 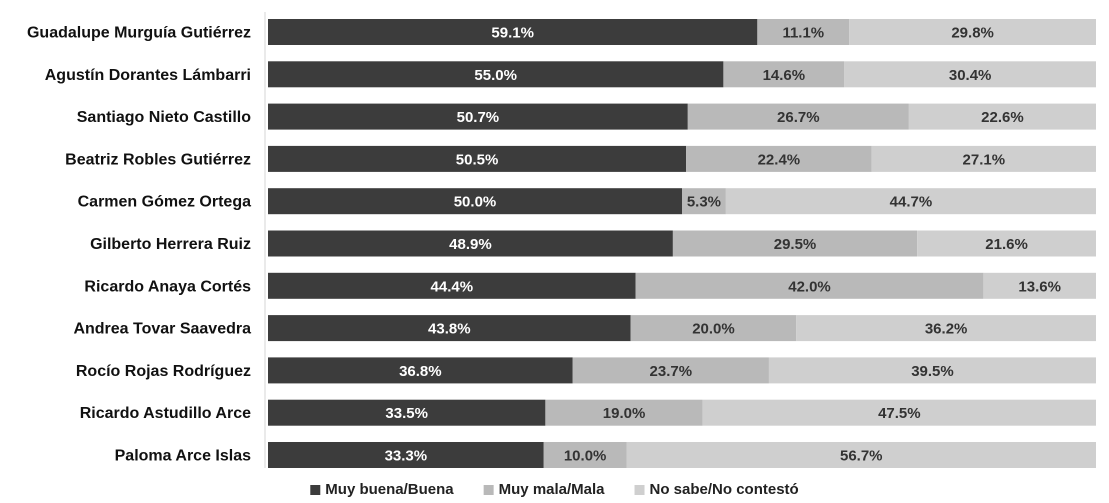 What do you see at coordinates (148, 75) in the screenshot?
I see `category-label: Agustín Dorantes Lámbarri` at bounding box center [148, 75].